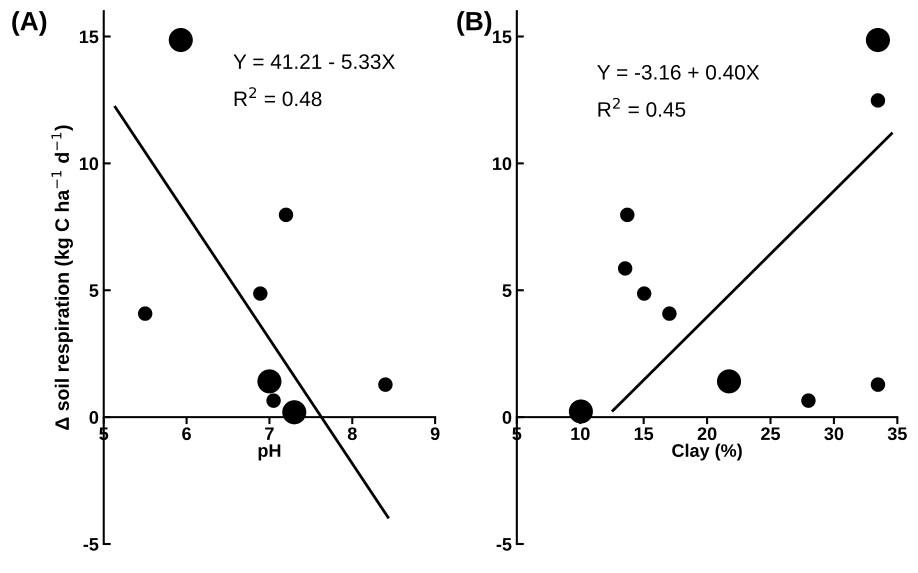 The image size is (918, 573). I want to click on annotation: Y = -3.16 + 0.40X, so click(678, 72).